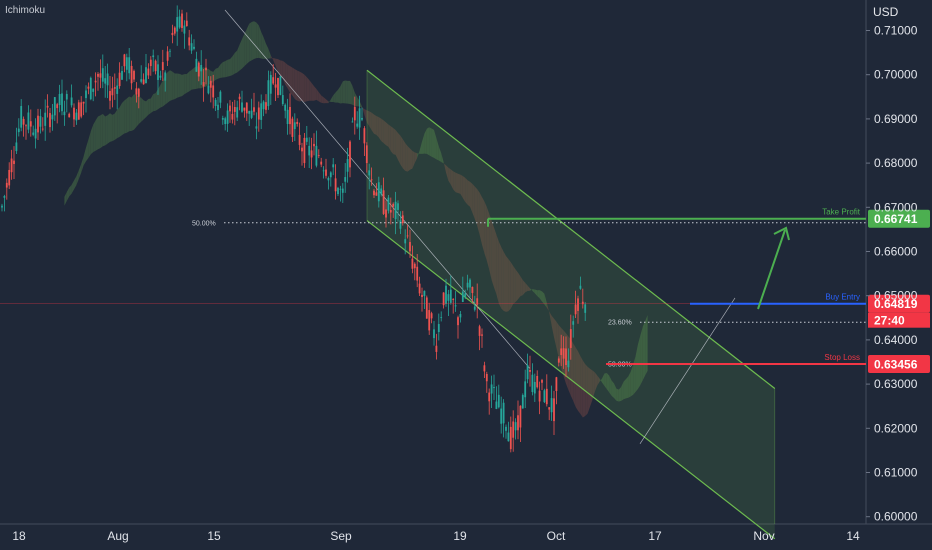 The width and height of the screenshot is (932, 550). Describe the element at coordinates (341, 536) in the screenshot. I see `x-tick-label: Sep` at that location.